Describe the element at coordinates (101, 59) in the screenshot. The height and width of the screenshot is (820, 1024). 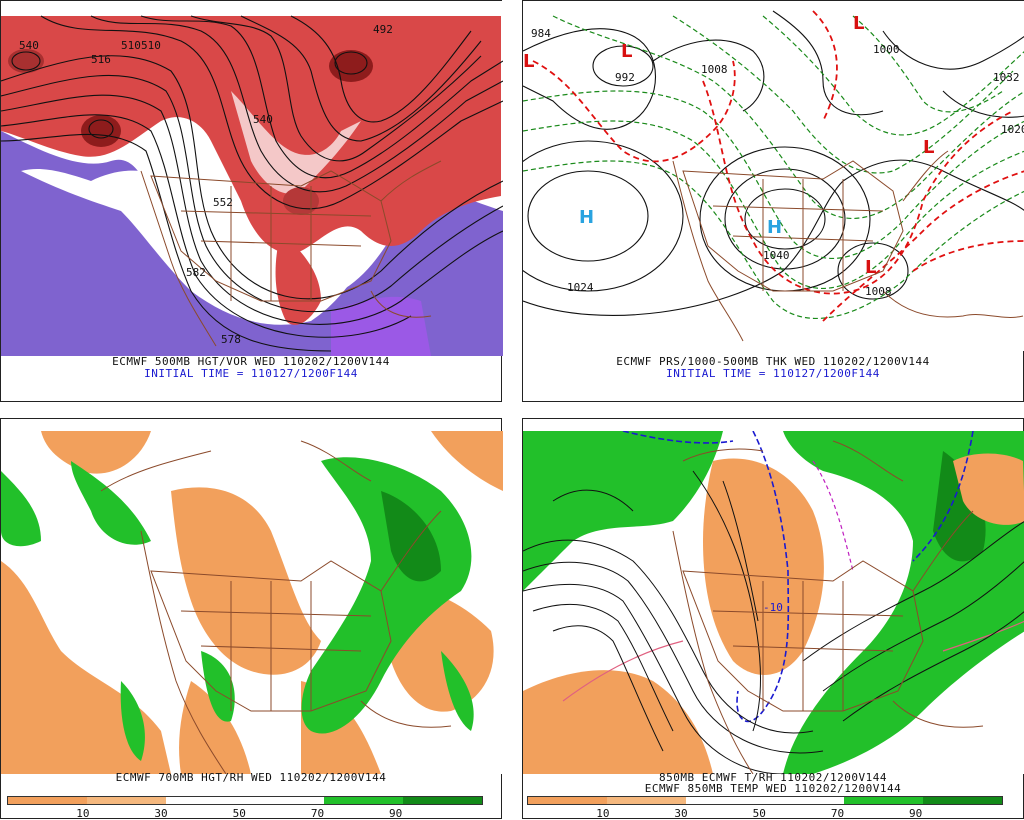
I see `contour-label: 516` at that location.